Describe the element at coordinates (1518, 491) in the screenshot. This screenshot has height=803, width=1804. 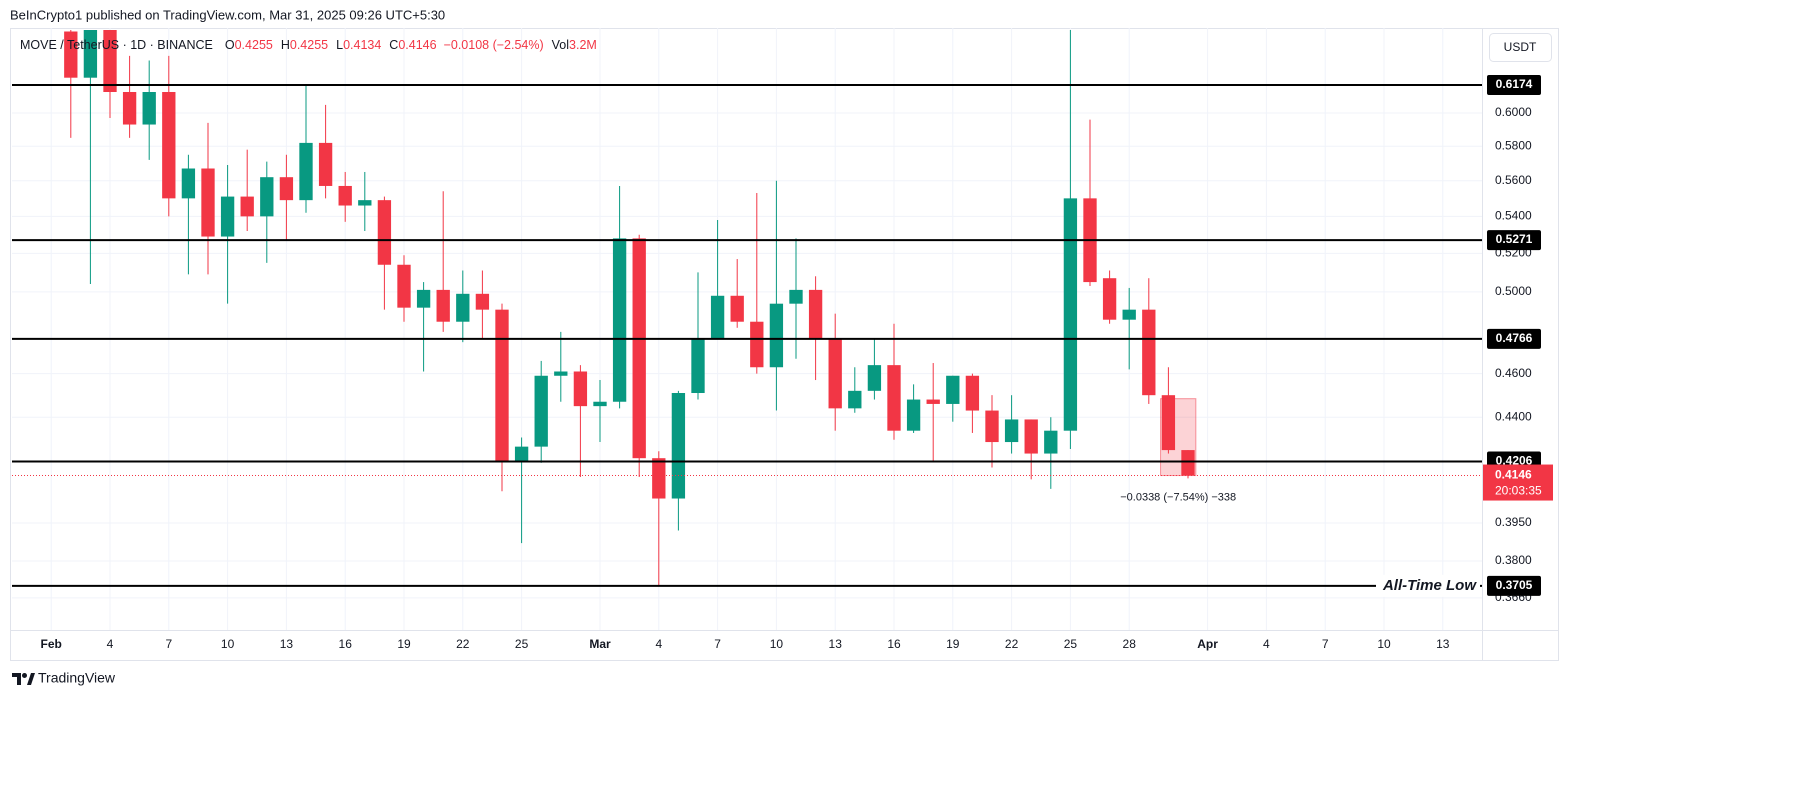
I see `countdown-label: 20:03:35` at that location.